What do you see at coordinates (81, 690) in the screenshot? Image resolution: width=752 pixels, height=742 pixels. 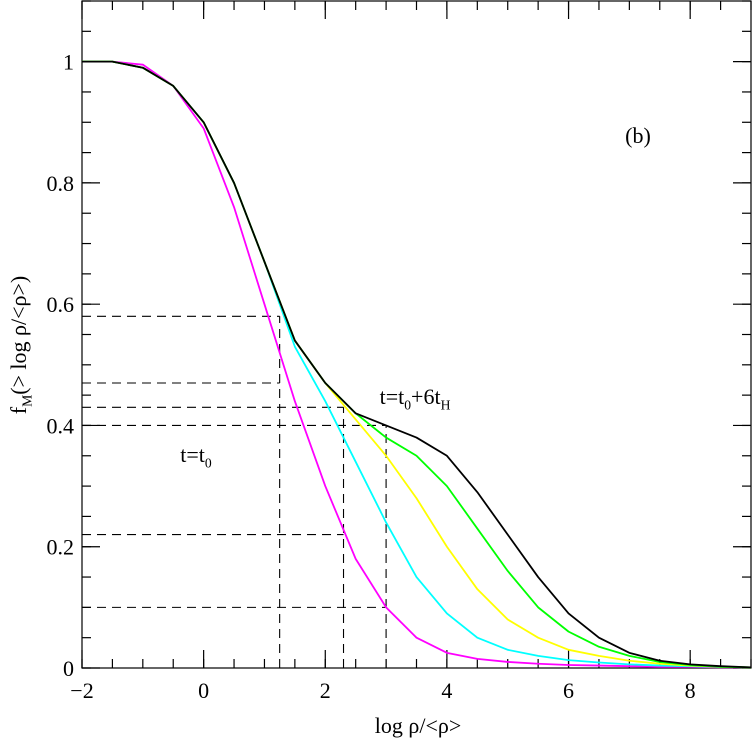 I see `x-tick-label: −2` at bounding box center [81, 690].